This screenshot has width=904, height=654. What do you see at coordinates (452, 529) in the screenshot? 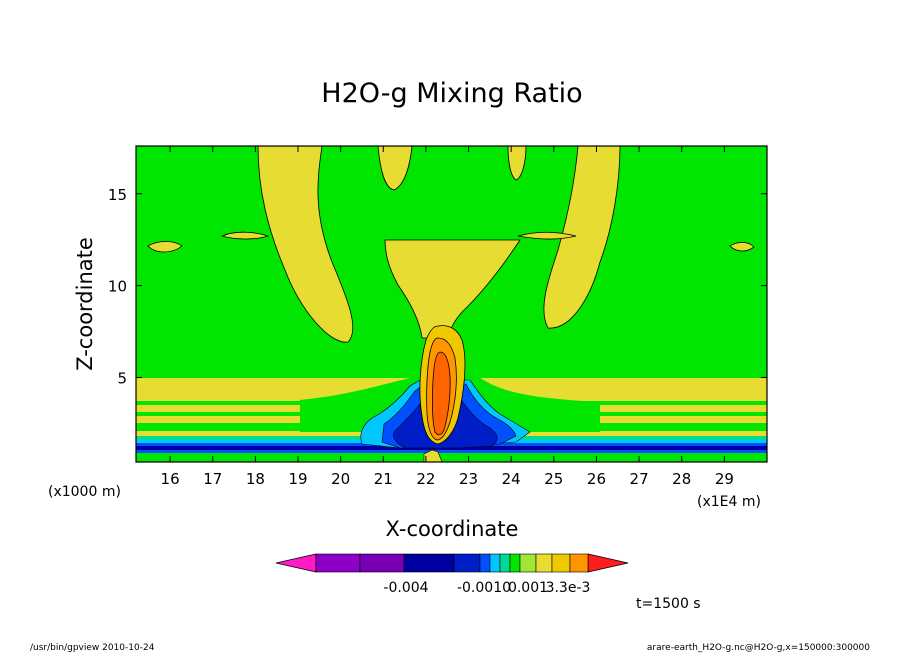
I see `x-axis-label: X-coordinate` at bounding box center [452, 529].